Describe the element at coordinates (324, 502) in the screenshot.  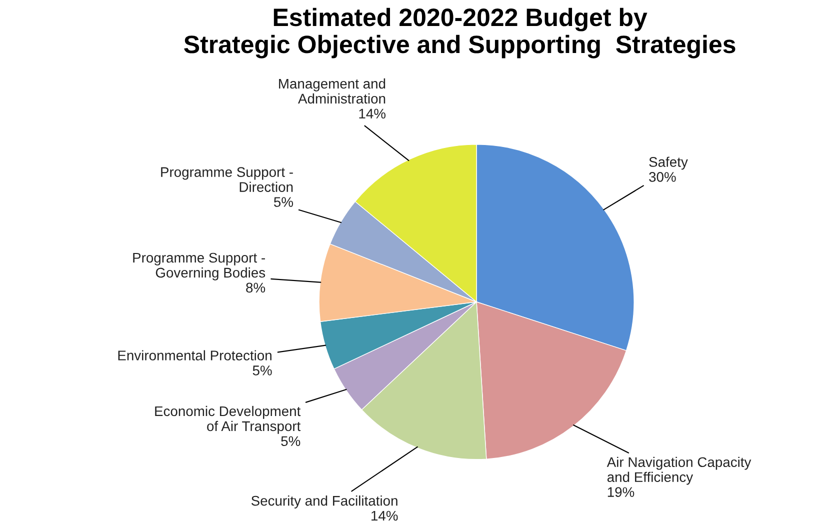
I see `slice-label: Security and Facilitation` at that location.